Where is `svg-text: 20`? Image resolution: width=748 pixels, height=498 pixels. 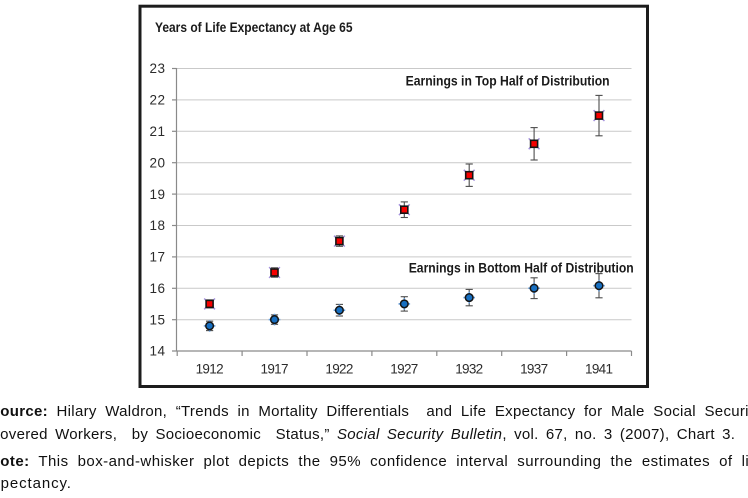 svg-text: 20 is located at coordinates (158, 162).